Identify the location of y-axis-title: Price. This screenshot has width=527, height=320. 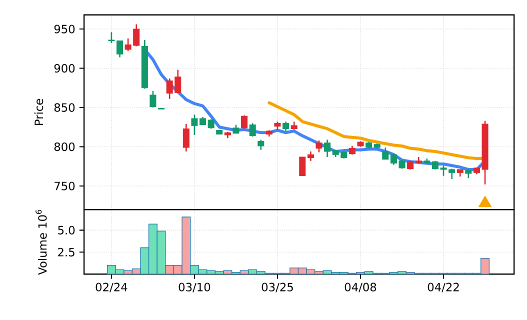
(39, 112).